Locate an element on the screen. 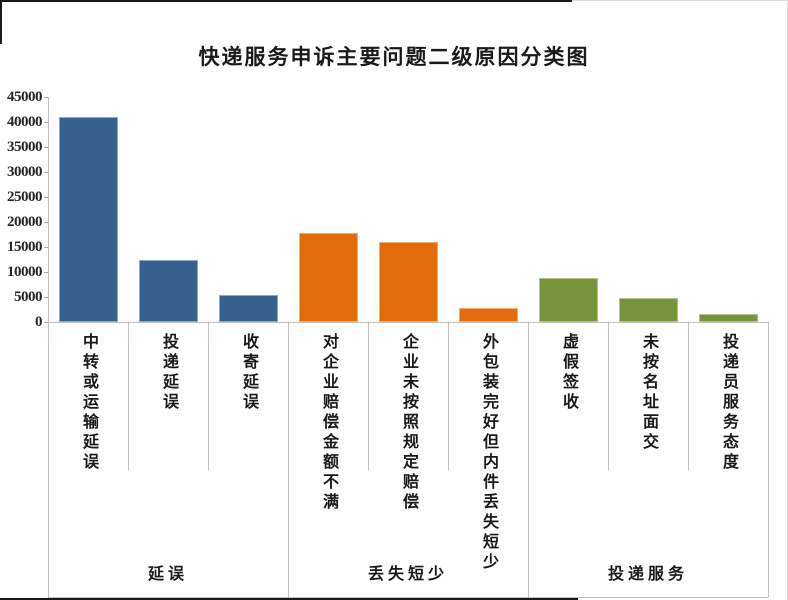 This screenshot has width=788, height=600. category-label: 未按名址面交 is located at coordinates (648, 393).